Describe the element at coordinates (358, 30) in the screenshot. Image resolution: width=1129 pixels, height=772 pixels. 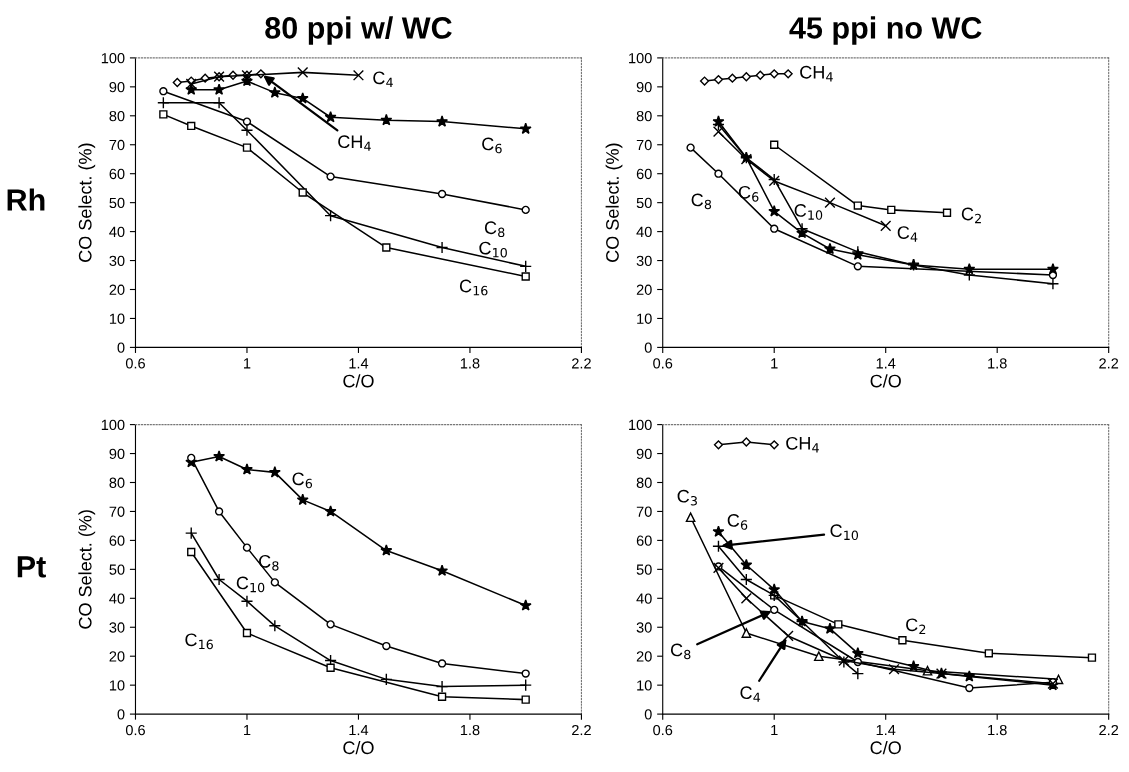
I see `chart-title: 80 ppi w/ WC` at that location.